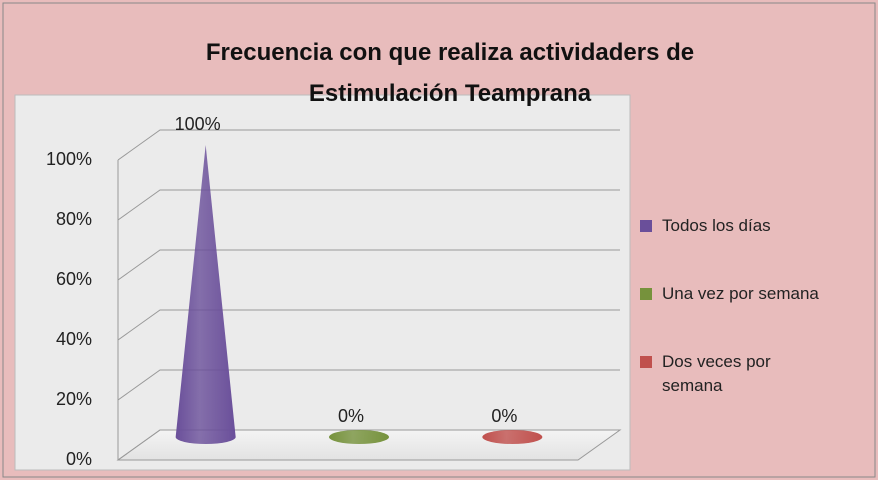  I want to click on legend-label: Una vez por semana, so click(740, 293).